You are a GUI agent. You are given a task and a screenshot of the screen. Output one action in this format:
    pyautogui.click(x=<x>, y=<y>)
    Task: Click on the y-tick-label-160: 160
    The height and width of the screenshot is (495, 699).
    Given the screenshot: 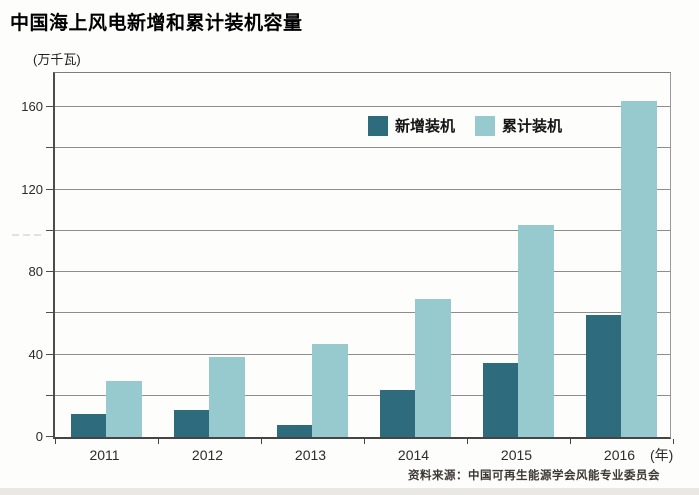 What is the action you would take?
    pyautogui.click(x=32, y=107)
    